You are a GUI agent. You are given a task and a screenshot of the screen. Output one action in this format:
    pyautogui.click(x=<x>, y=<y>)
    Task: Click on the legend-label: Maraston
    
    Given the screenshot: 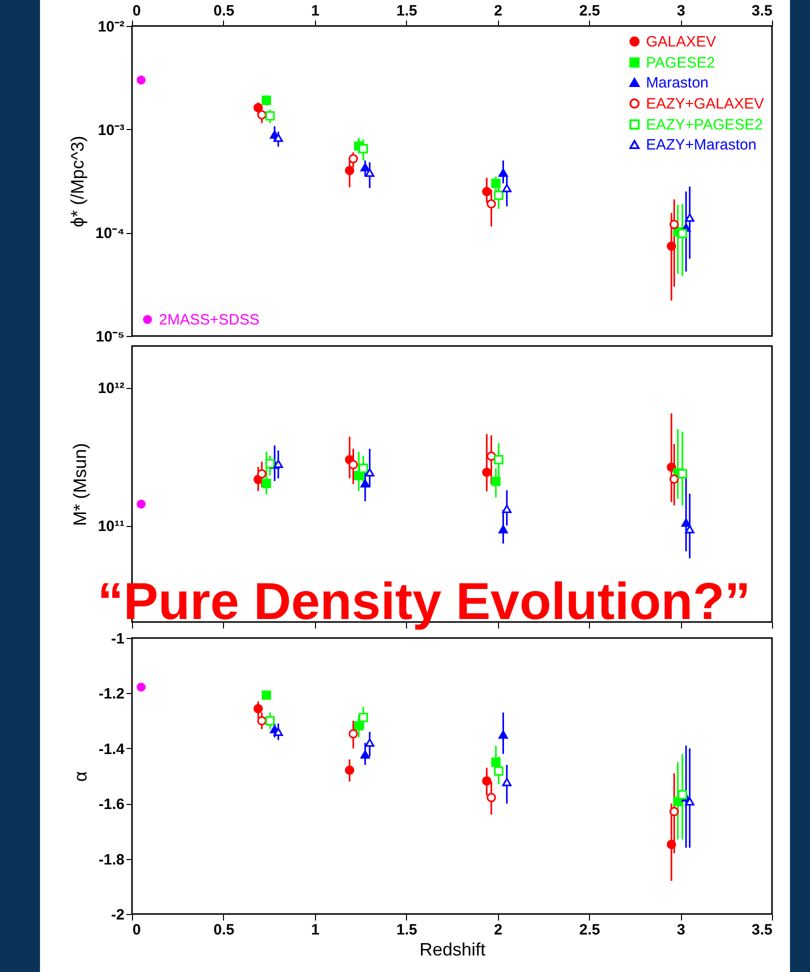 What is the action you would take?
    pyautogui.click(x=677, y=83)
    